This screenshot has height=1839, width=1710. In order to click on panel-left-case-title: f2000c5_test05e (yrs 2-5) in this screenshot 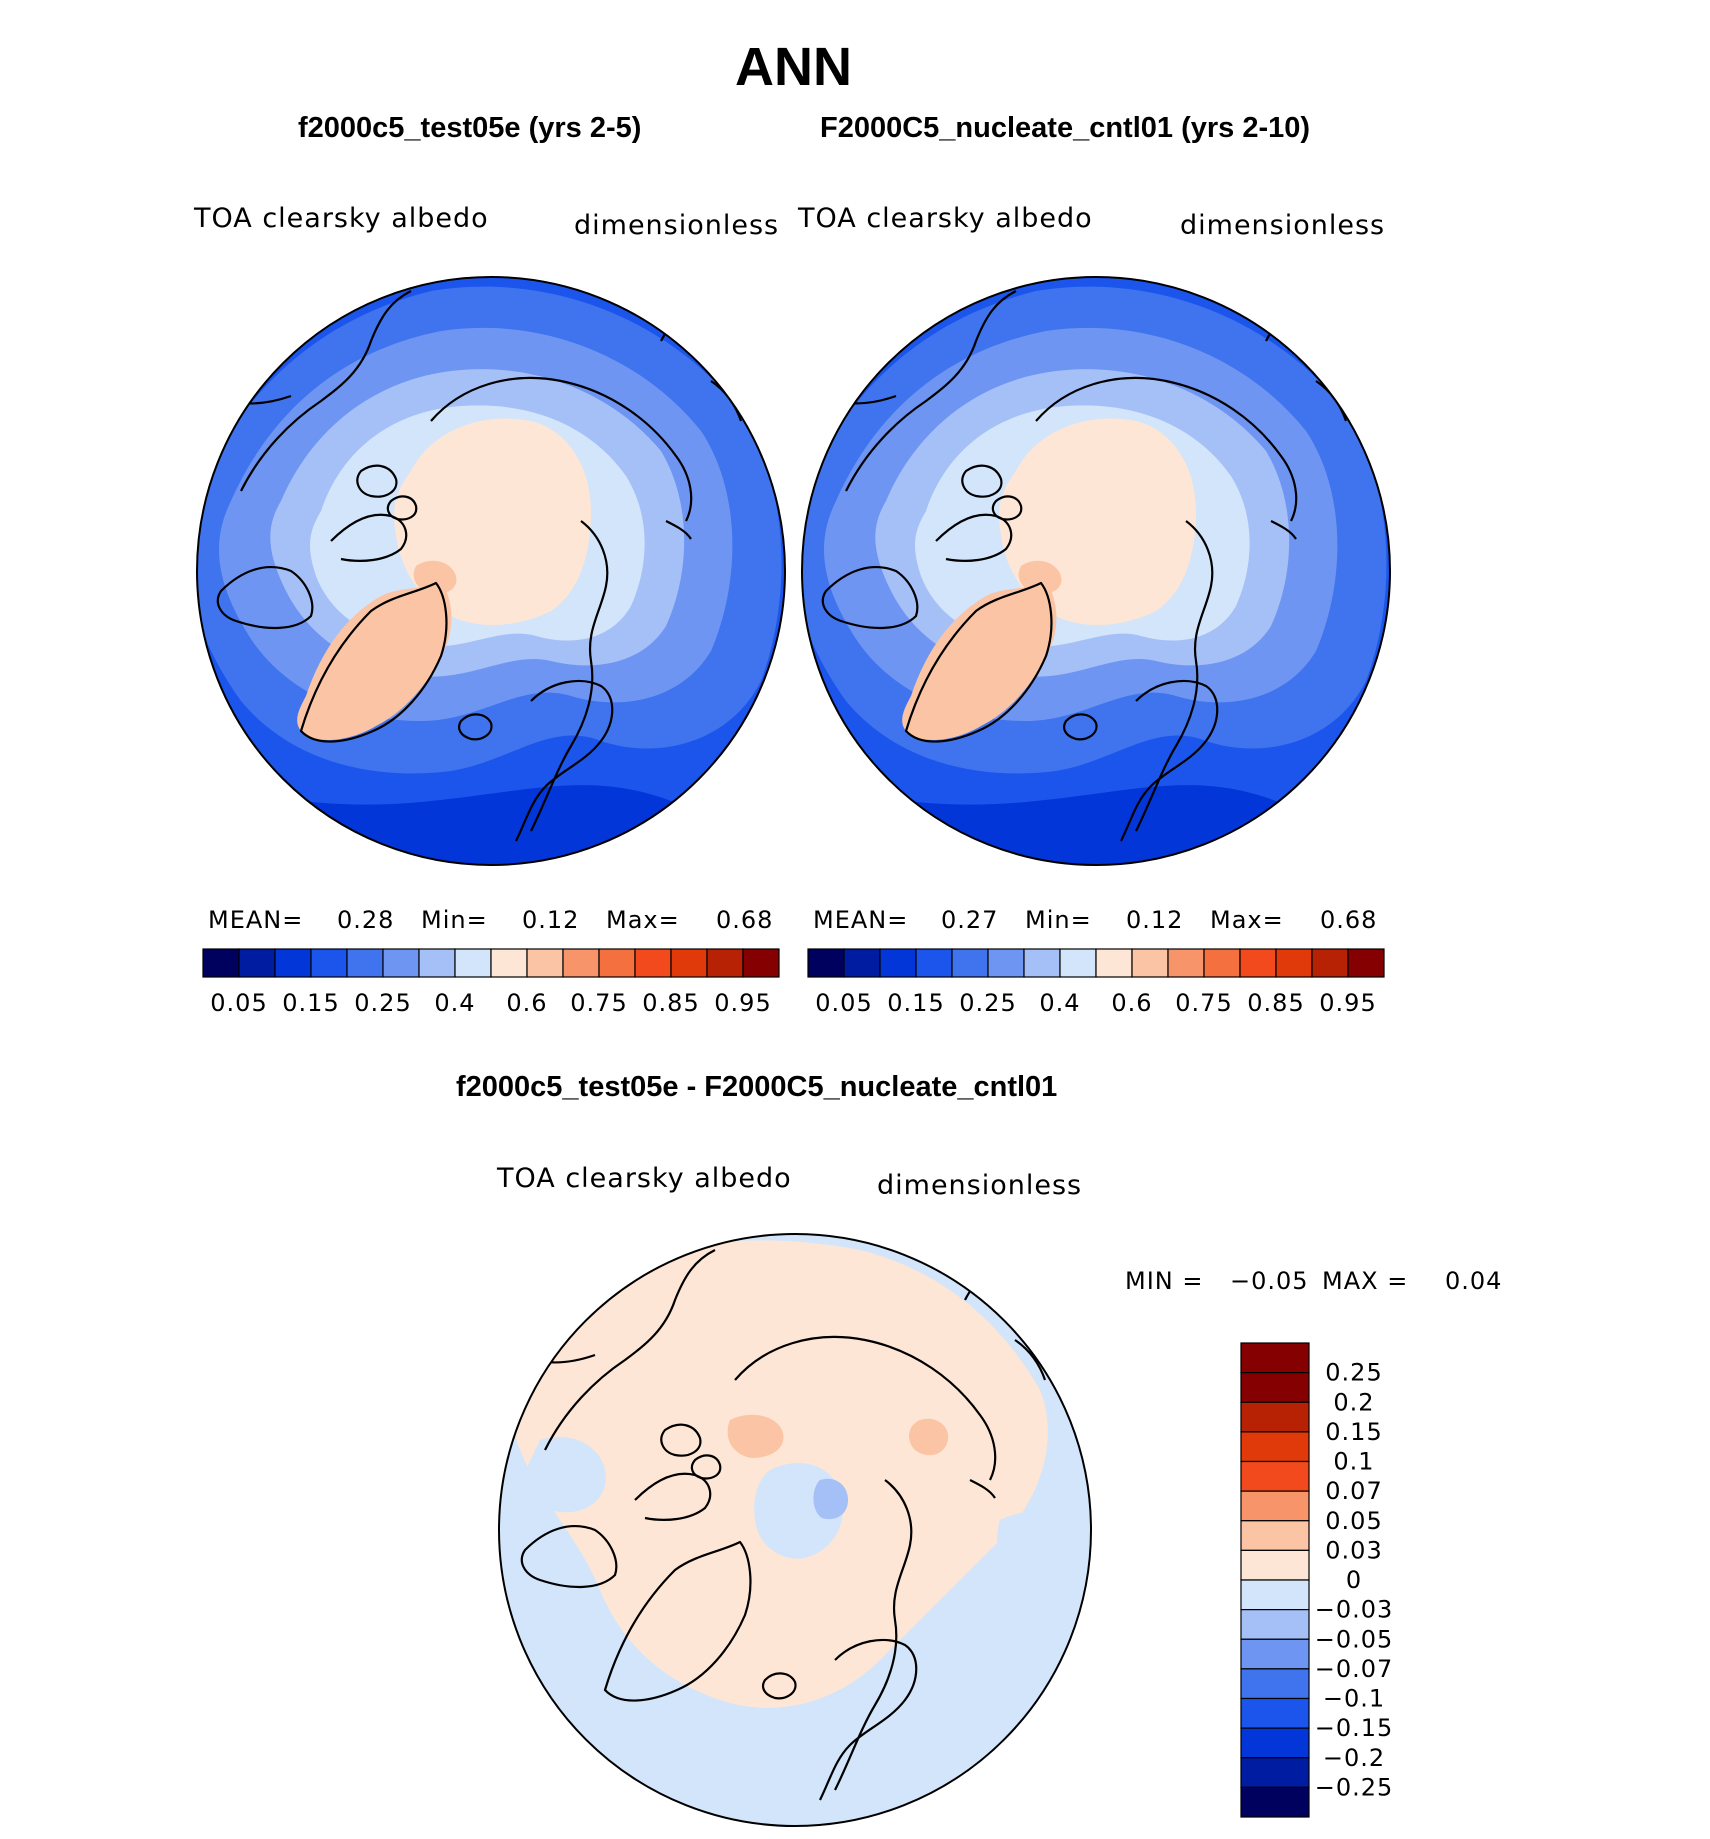, I will do `click(470, 128)`.